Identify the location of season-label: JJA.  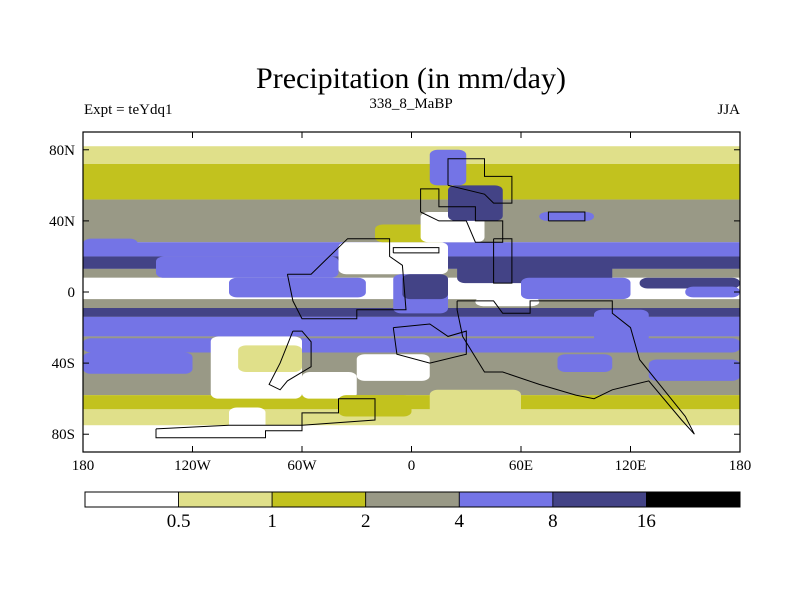
(728, 110).